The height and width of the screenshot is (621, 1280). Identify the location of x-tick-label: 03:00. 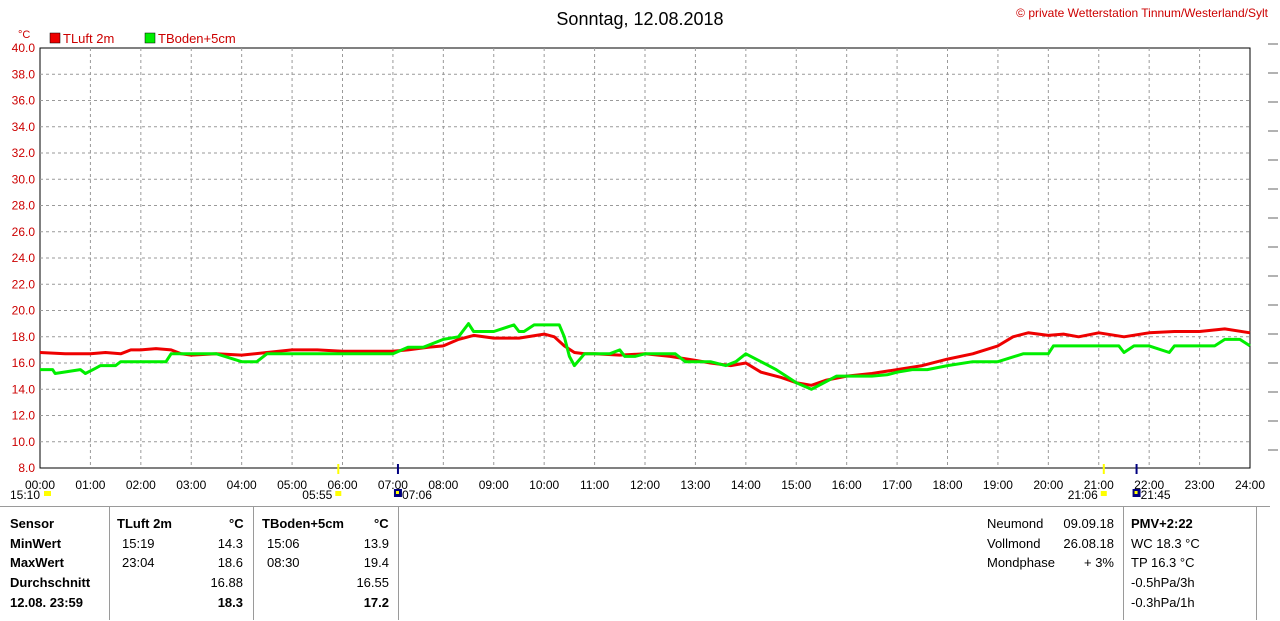
(191, 485).